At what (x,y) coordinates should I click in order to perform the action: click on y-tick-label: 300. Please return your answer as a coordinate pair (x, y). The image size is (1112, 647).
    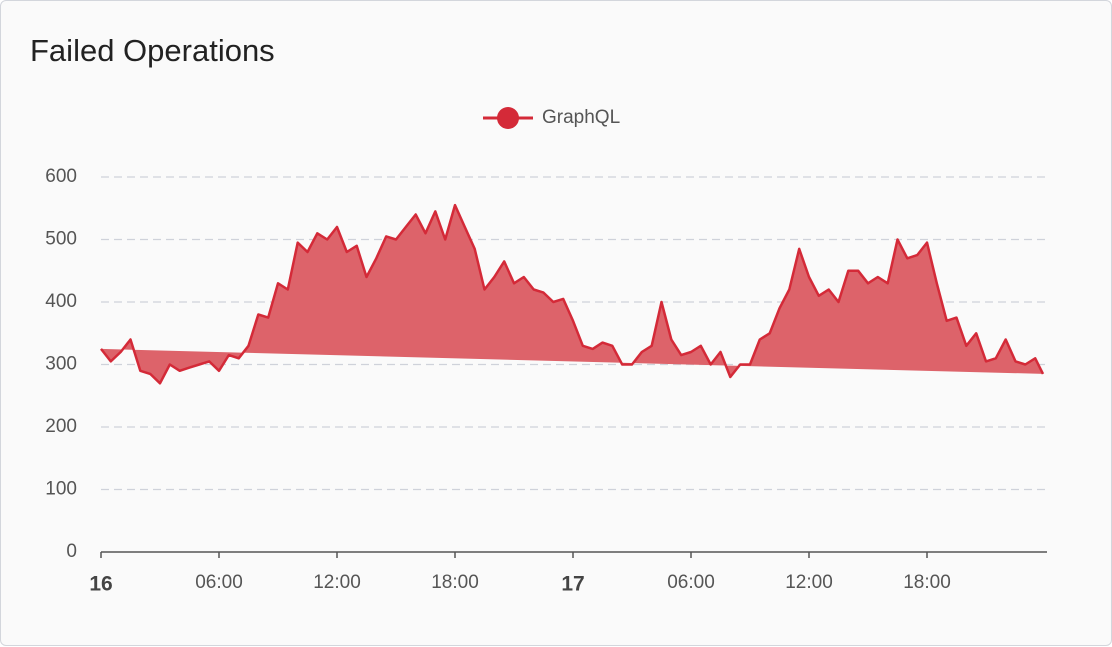
    Looking at the image, I should click on (61, 364).